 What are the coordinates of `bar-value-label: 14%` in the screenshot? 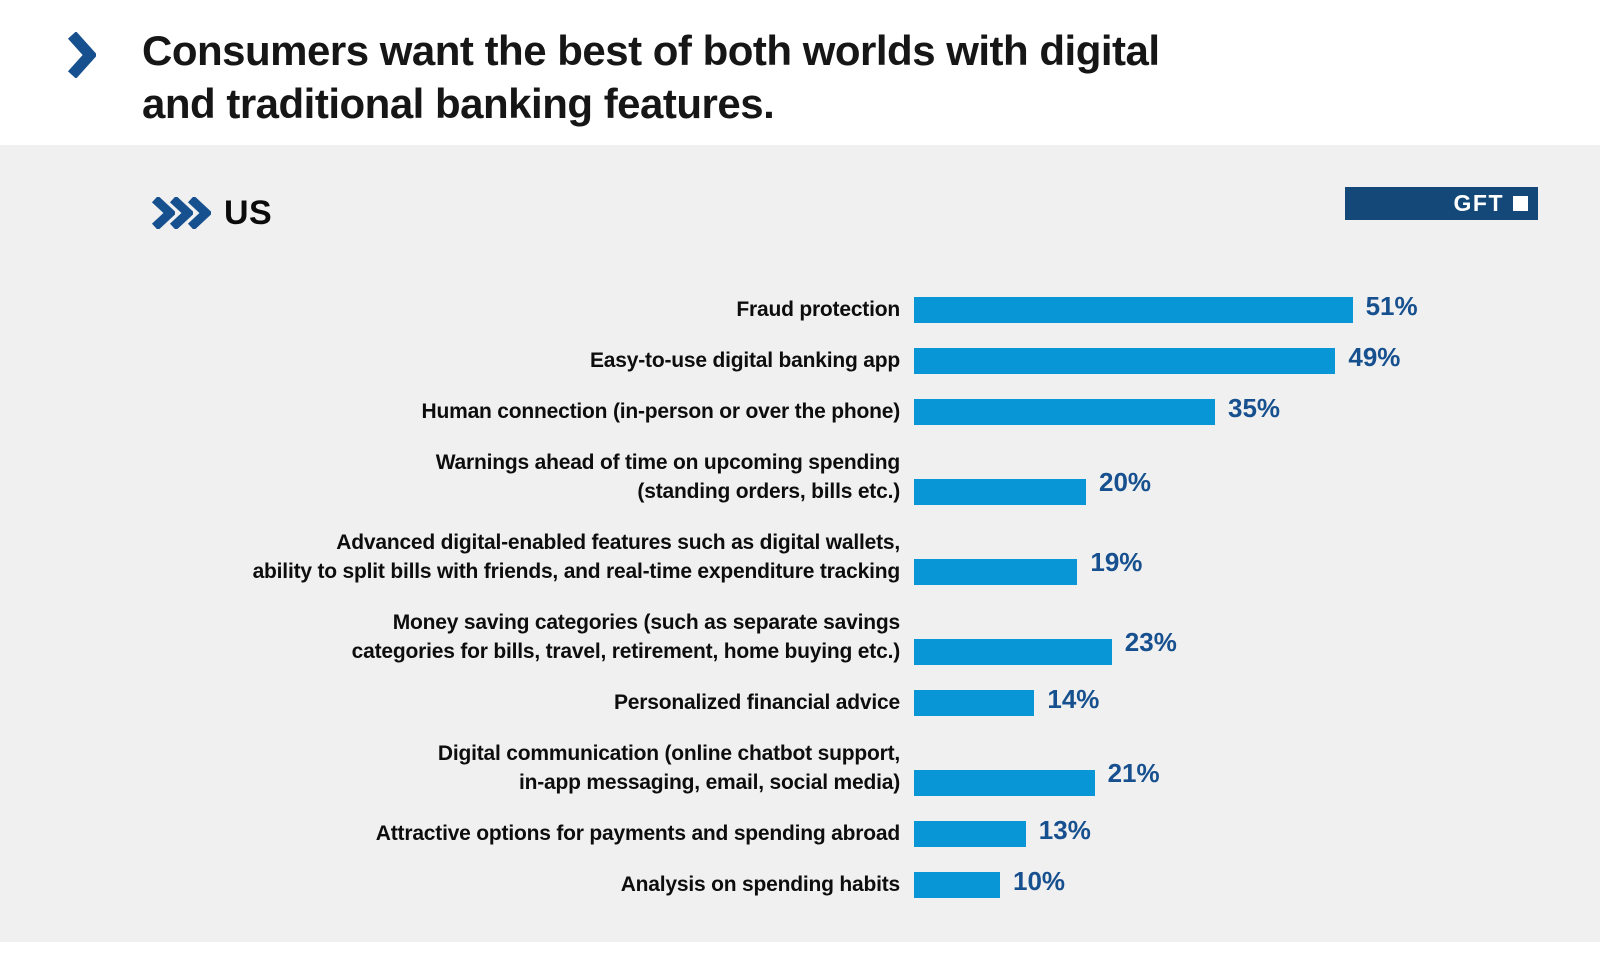 It's located at (1073, 699).